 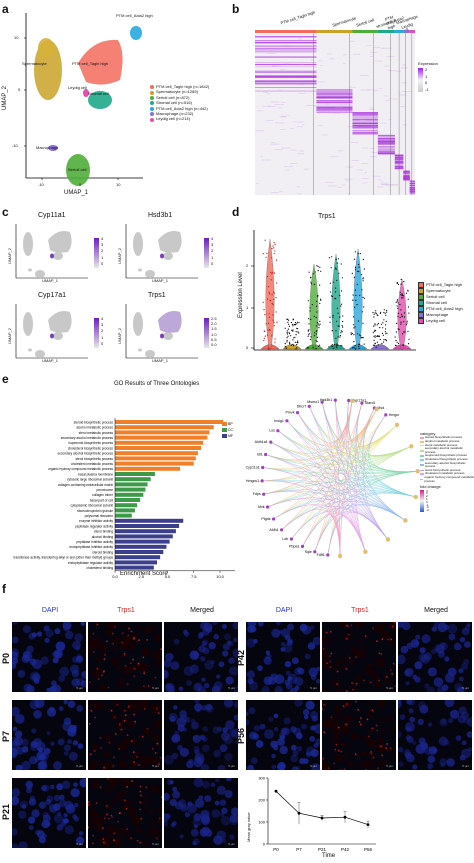 I want to click on heatmap-legend-tick-3: 0, so click(x=427, y=83).